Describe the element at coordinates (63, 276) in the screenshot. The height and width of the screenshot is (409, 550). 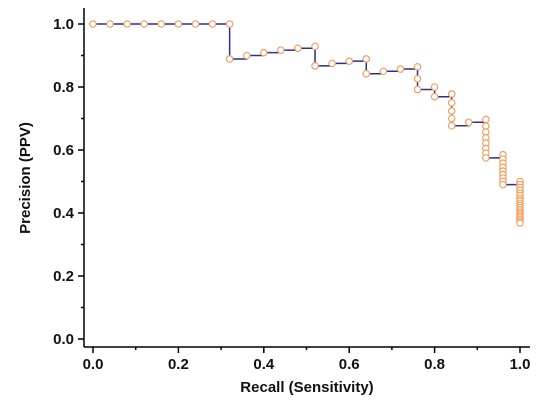
I see `y-tick-label: 0.2` at that location.